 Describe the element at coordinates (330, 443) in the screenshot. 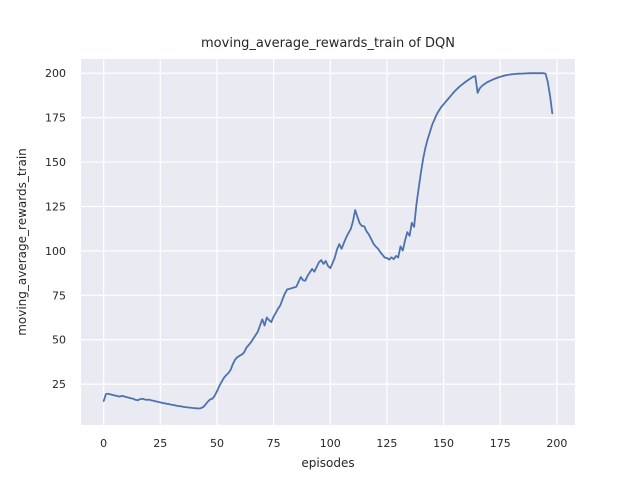

I see `x-tick-label-100: 100` at that location.